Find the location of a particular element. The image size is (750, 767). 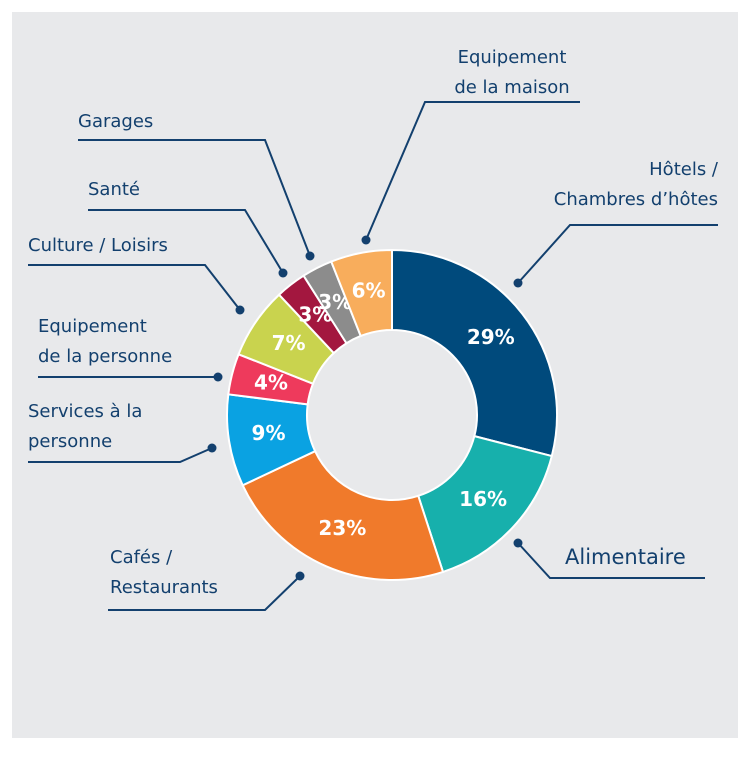

label-line: Santé is located at coordinates (114, 189).